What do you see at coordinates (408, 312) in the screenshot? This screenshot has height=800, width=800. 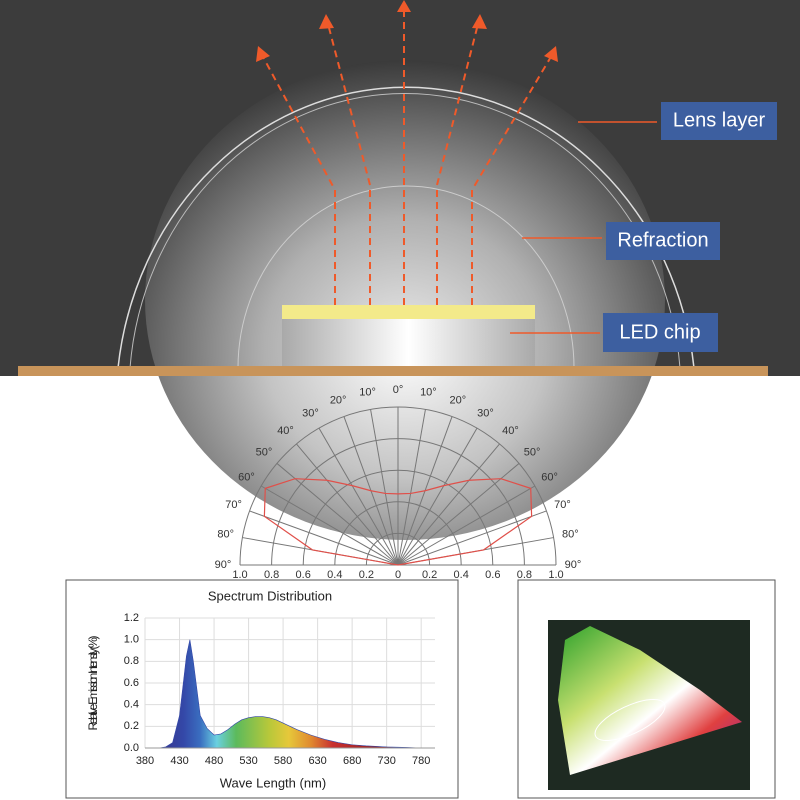 I see `phosphor-layer` at bounding box center [408, 312].